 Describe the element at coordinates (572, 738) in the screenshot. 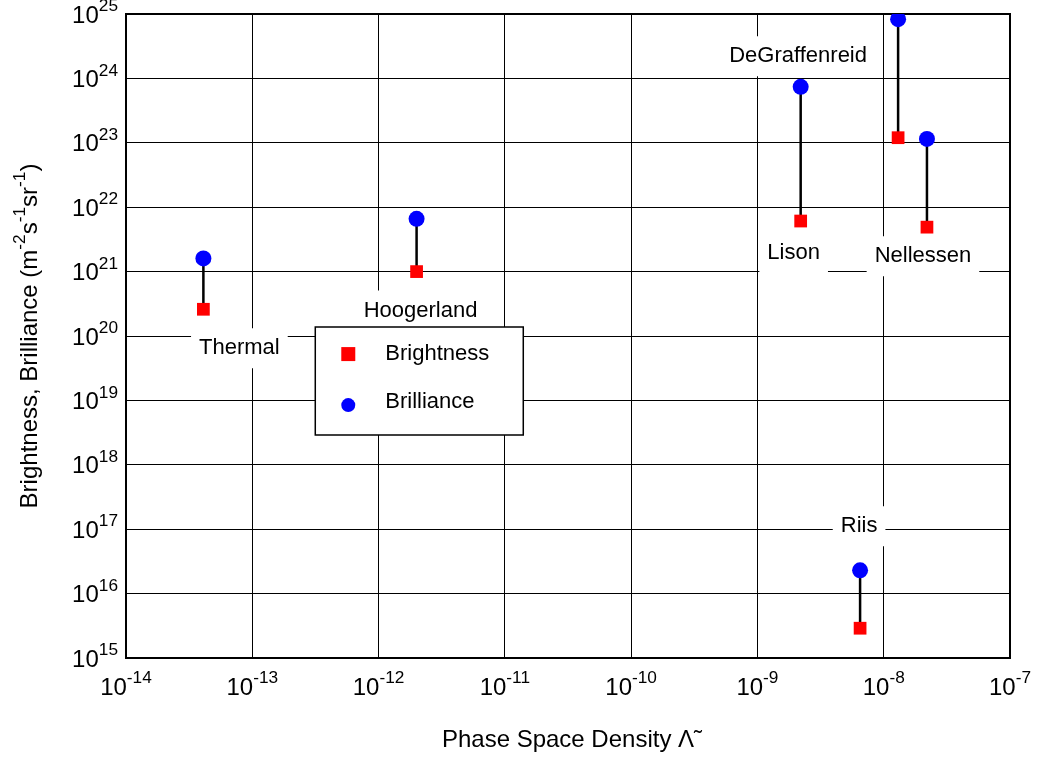

I see `x-axis-title: Phase Space Density Λ̃` at that location.